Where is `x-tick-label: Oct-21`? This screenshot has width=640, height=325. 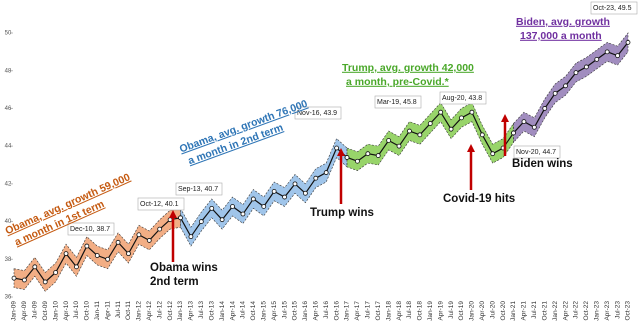 x-tick-label: Oct-21 is located at coordinates (544, 311).